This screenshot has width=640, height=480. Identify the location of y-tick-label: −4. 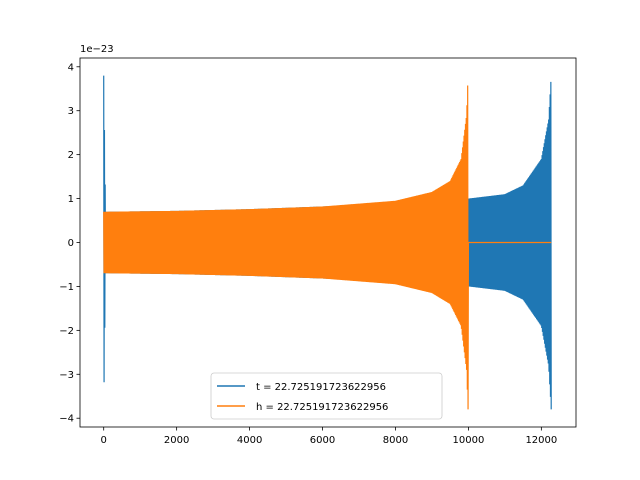
(66, 419).